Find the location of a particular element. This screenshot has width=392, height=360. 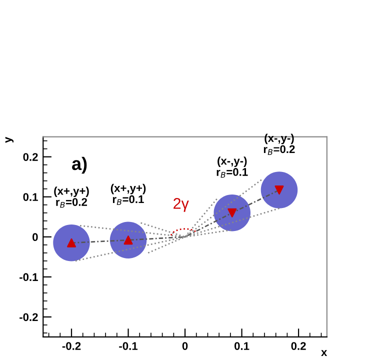

x-tick-label: -0.1 is located at coordinates (128, 346).